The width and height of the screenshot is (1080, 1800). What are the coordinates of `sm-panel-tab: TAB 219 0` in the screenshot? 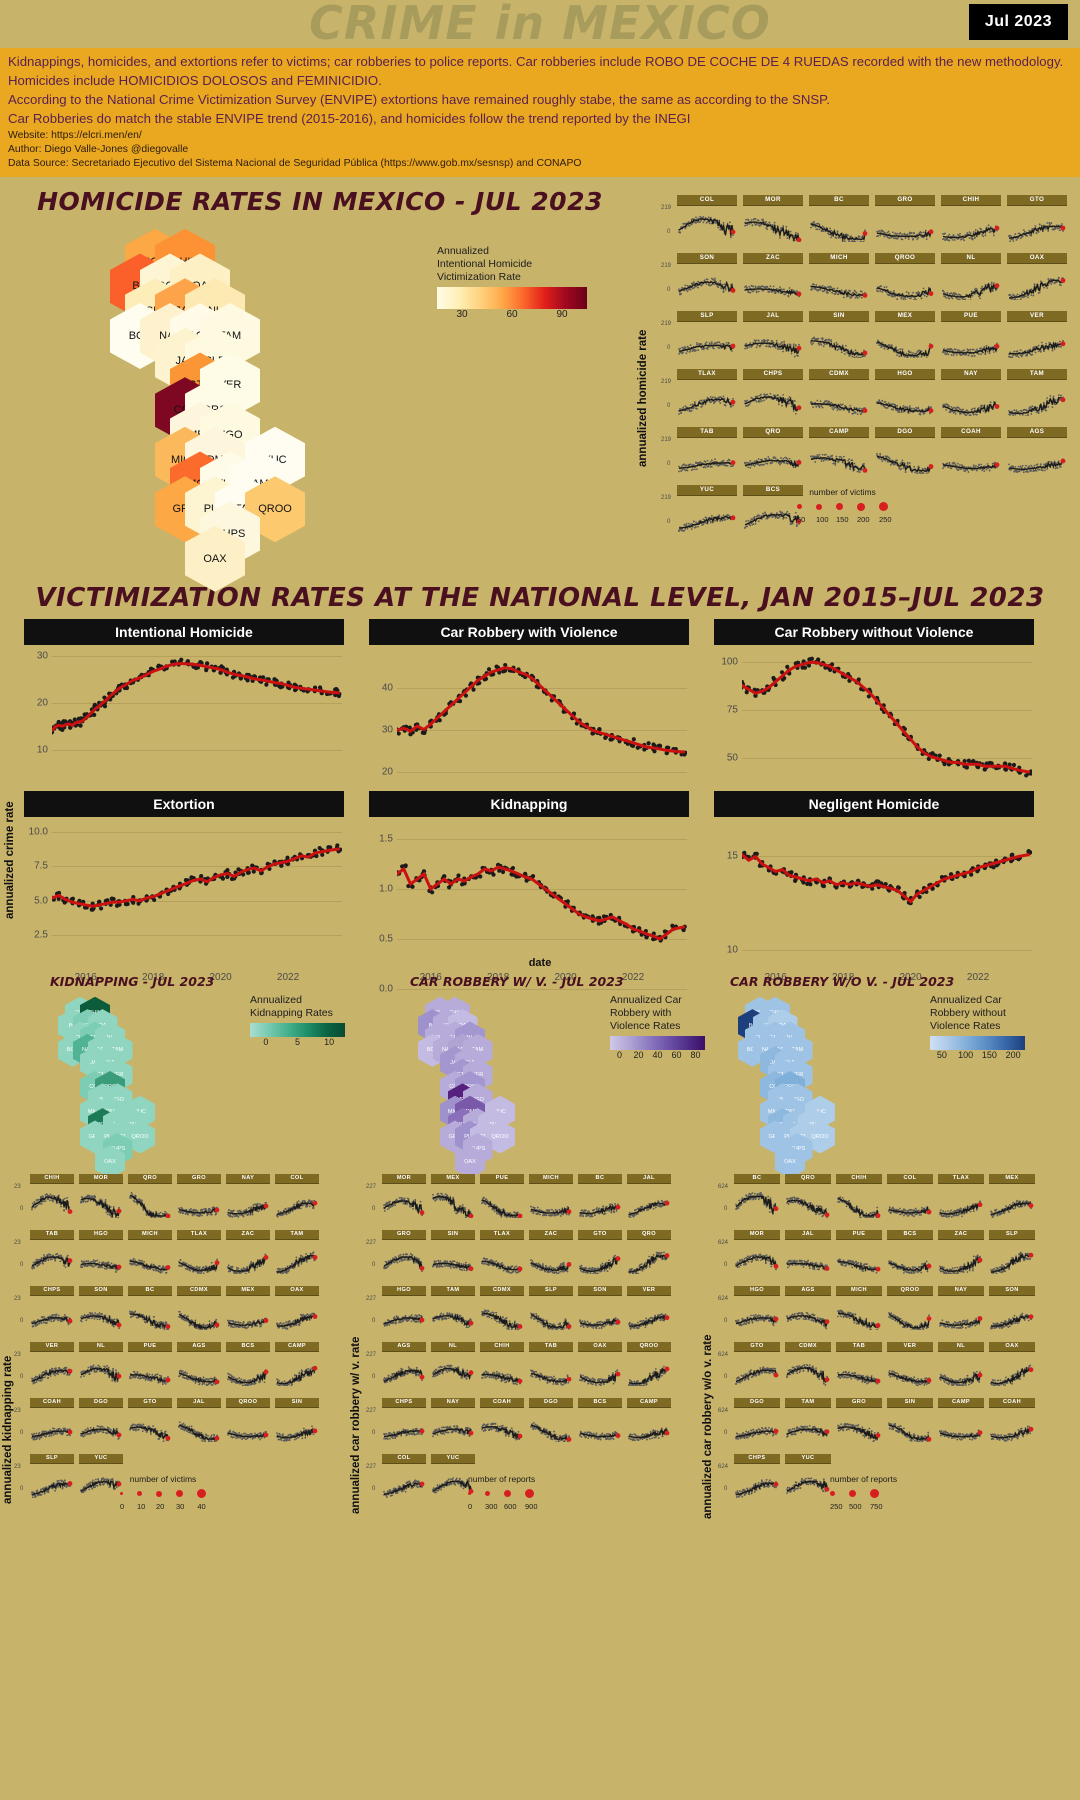 It's located at (699, 450).